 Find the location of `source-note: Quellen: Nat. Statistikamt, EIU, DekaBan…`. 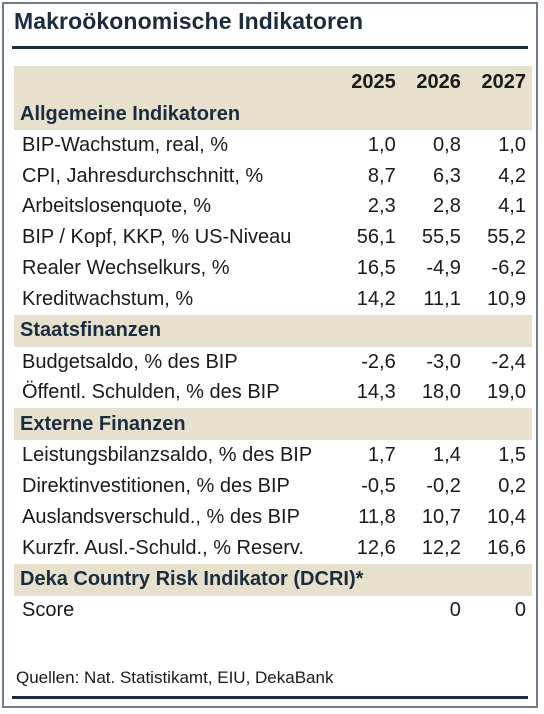

source-note: Quellen: Nat. Statistikamt, EIU, DekaBan… is located at coordinates (175, 677).